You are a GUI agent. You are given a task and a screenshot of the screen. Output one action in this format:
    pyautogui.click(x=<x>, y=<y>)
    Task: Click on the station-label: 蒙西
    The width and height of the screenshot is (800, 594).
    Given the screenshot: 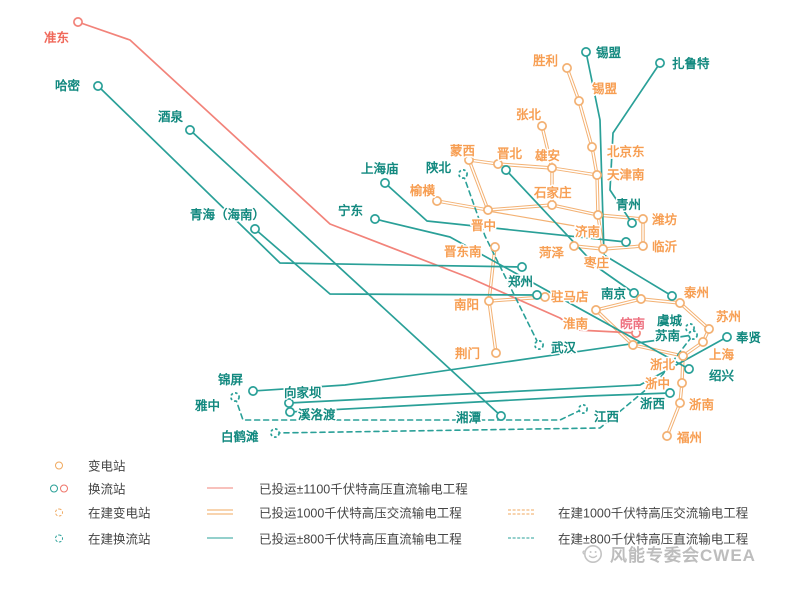 What is the action you would take?
    pyautogui.click(x=462, y=150)
    